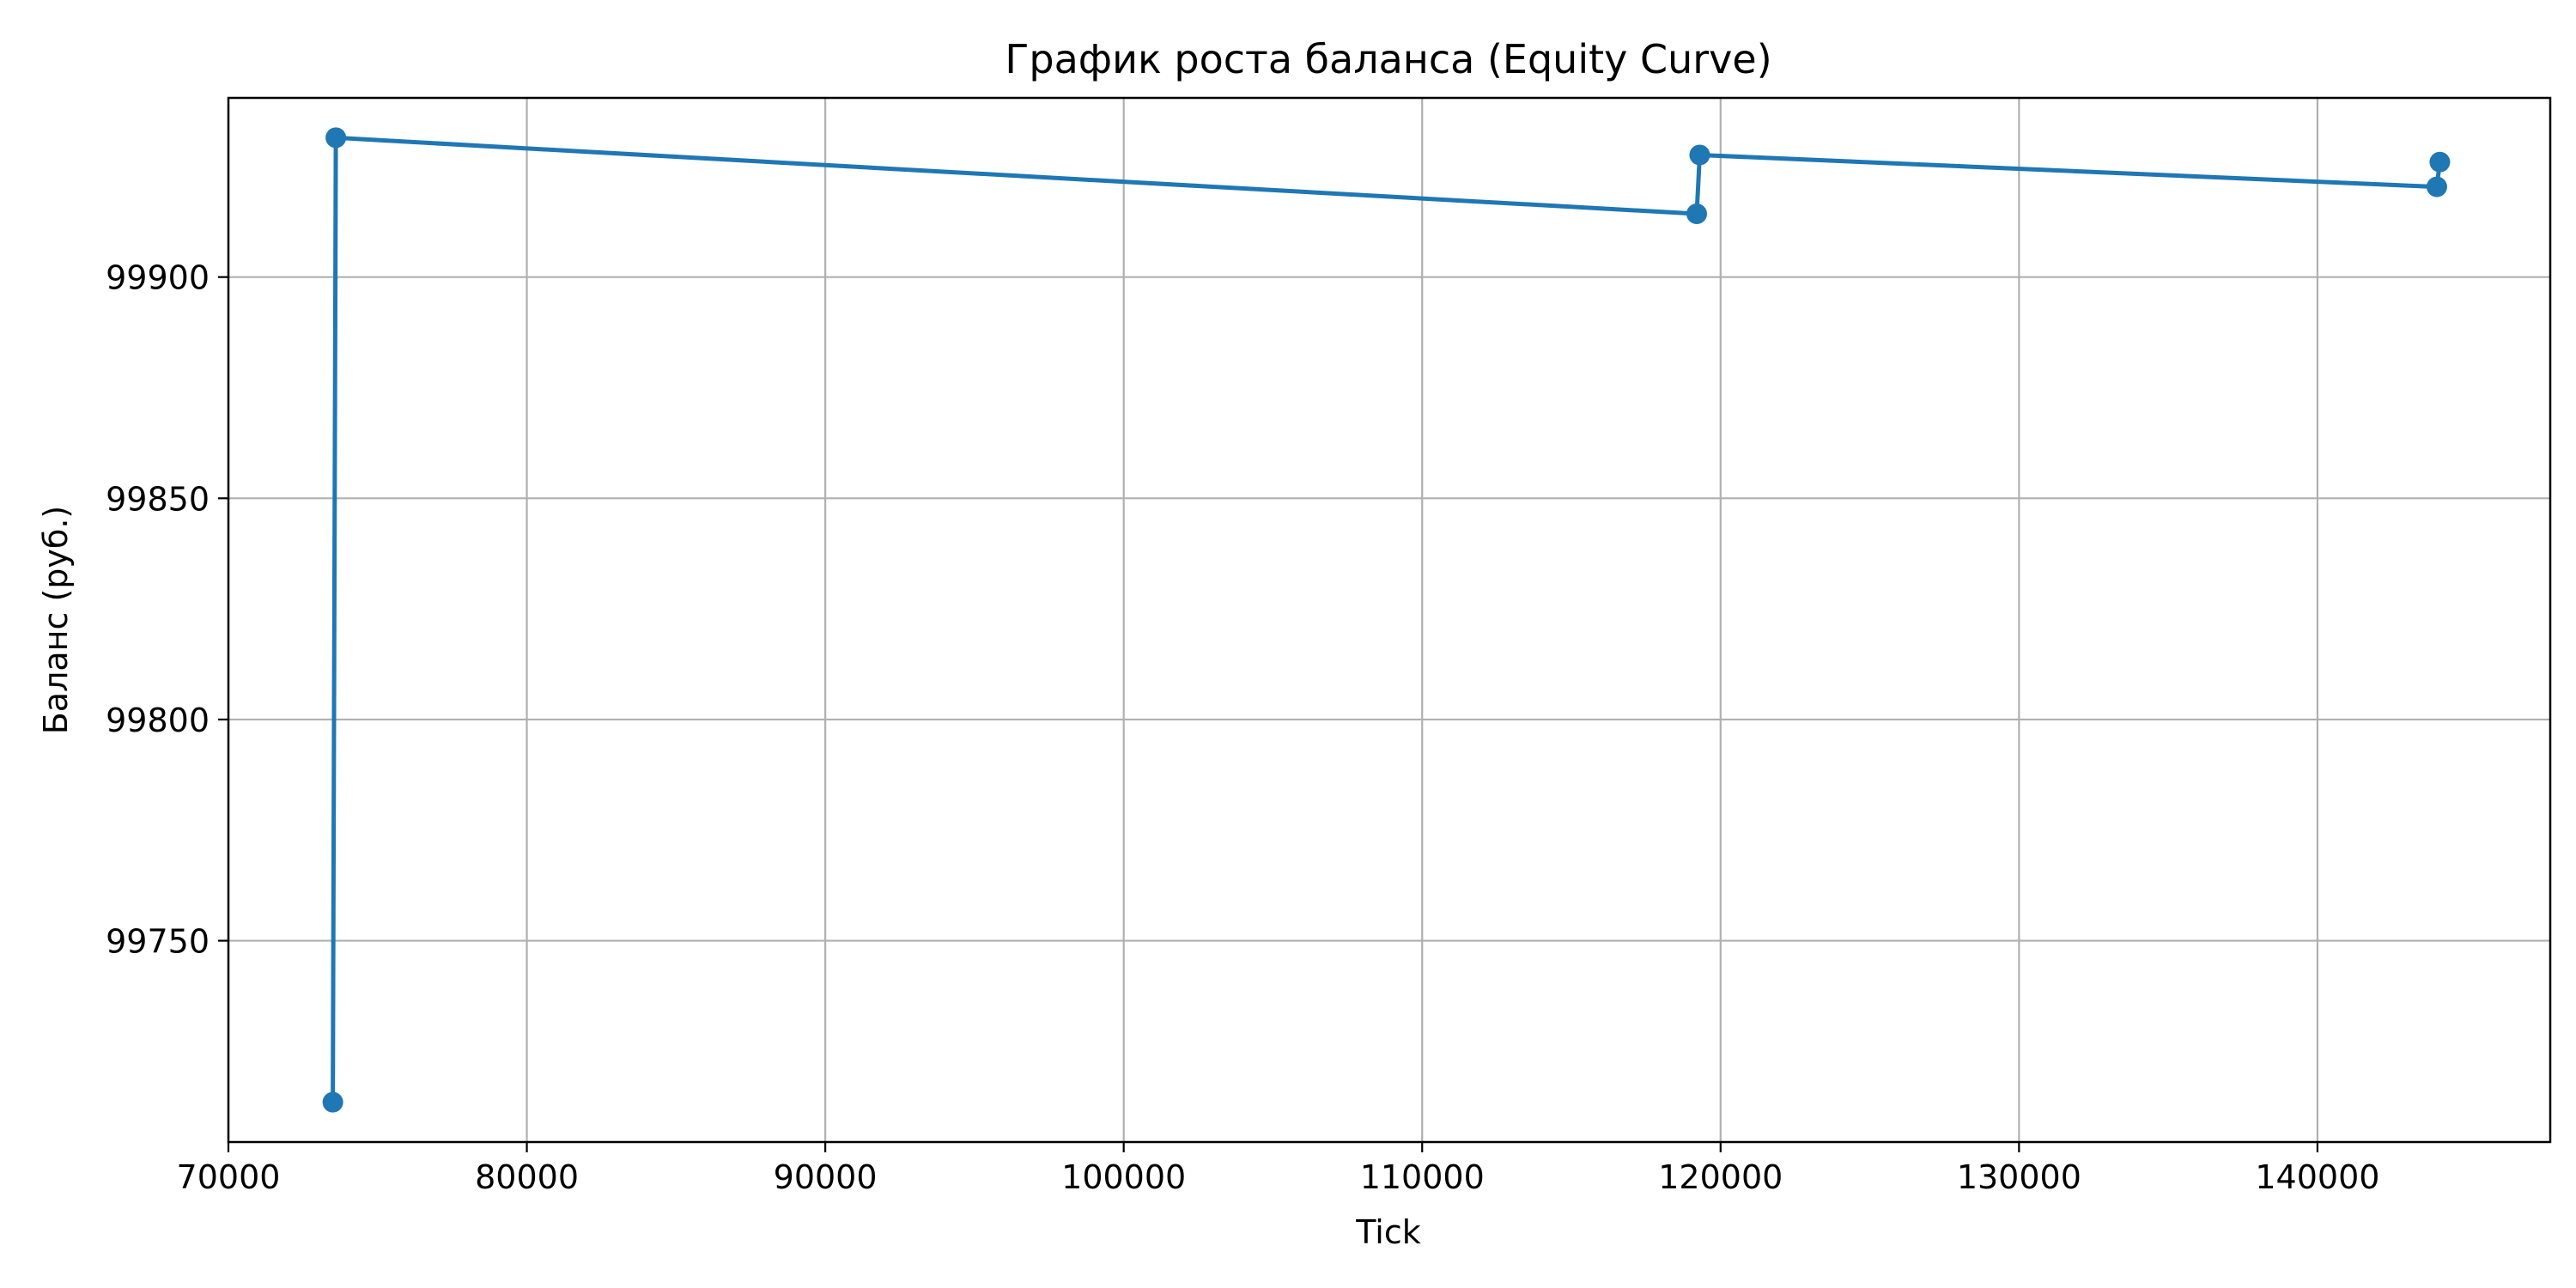 The image size is (2576, 1288). What do you see at coordinates (826, 1177) in the screenshot?
I see `x-tick-label: 90000` at bounding box center [826, 1177].